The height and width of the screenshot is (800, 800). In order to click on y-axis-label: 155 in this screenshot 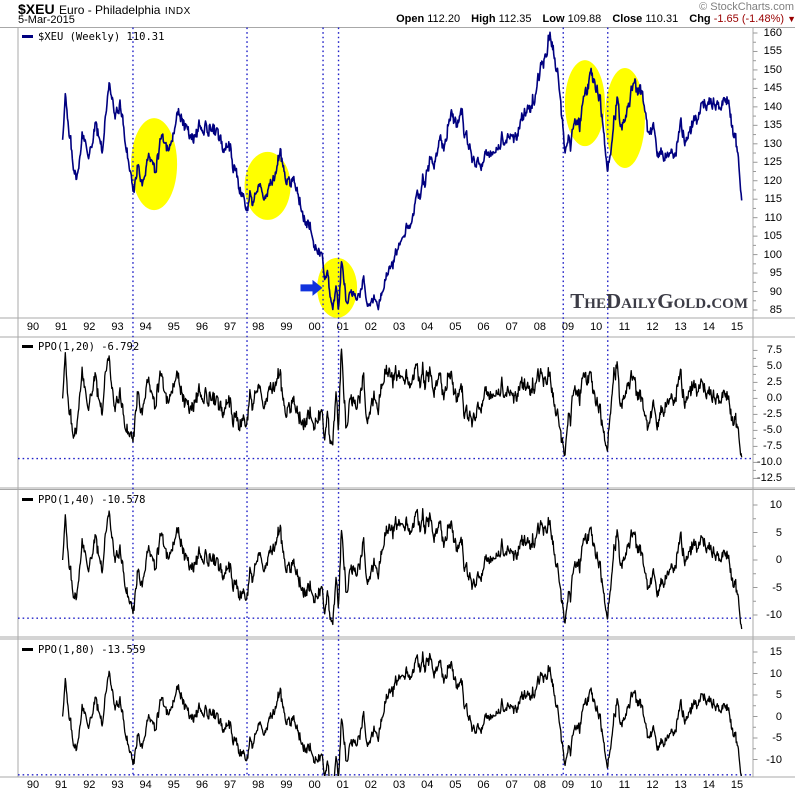, I will do `click(772, 51)`.